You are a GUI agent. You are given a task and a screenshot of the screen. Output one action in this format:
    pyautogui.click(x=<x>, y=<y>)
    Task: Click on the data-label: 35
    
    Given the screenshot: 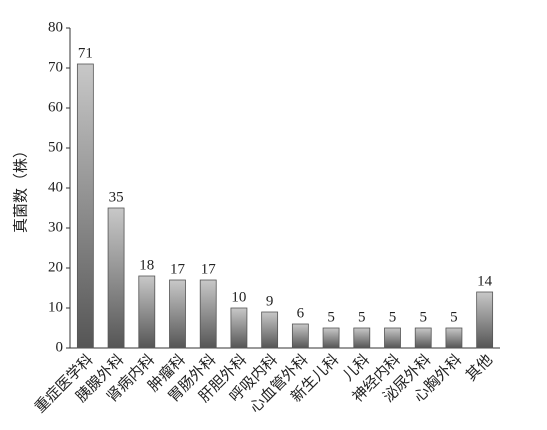 What is the action you would take?
    pyautogui.click(x=116, y=197)
    